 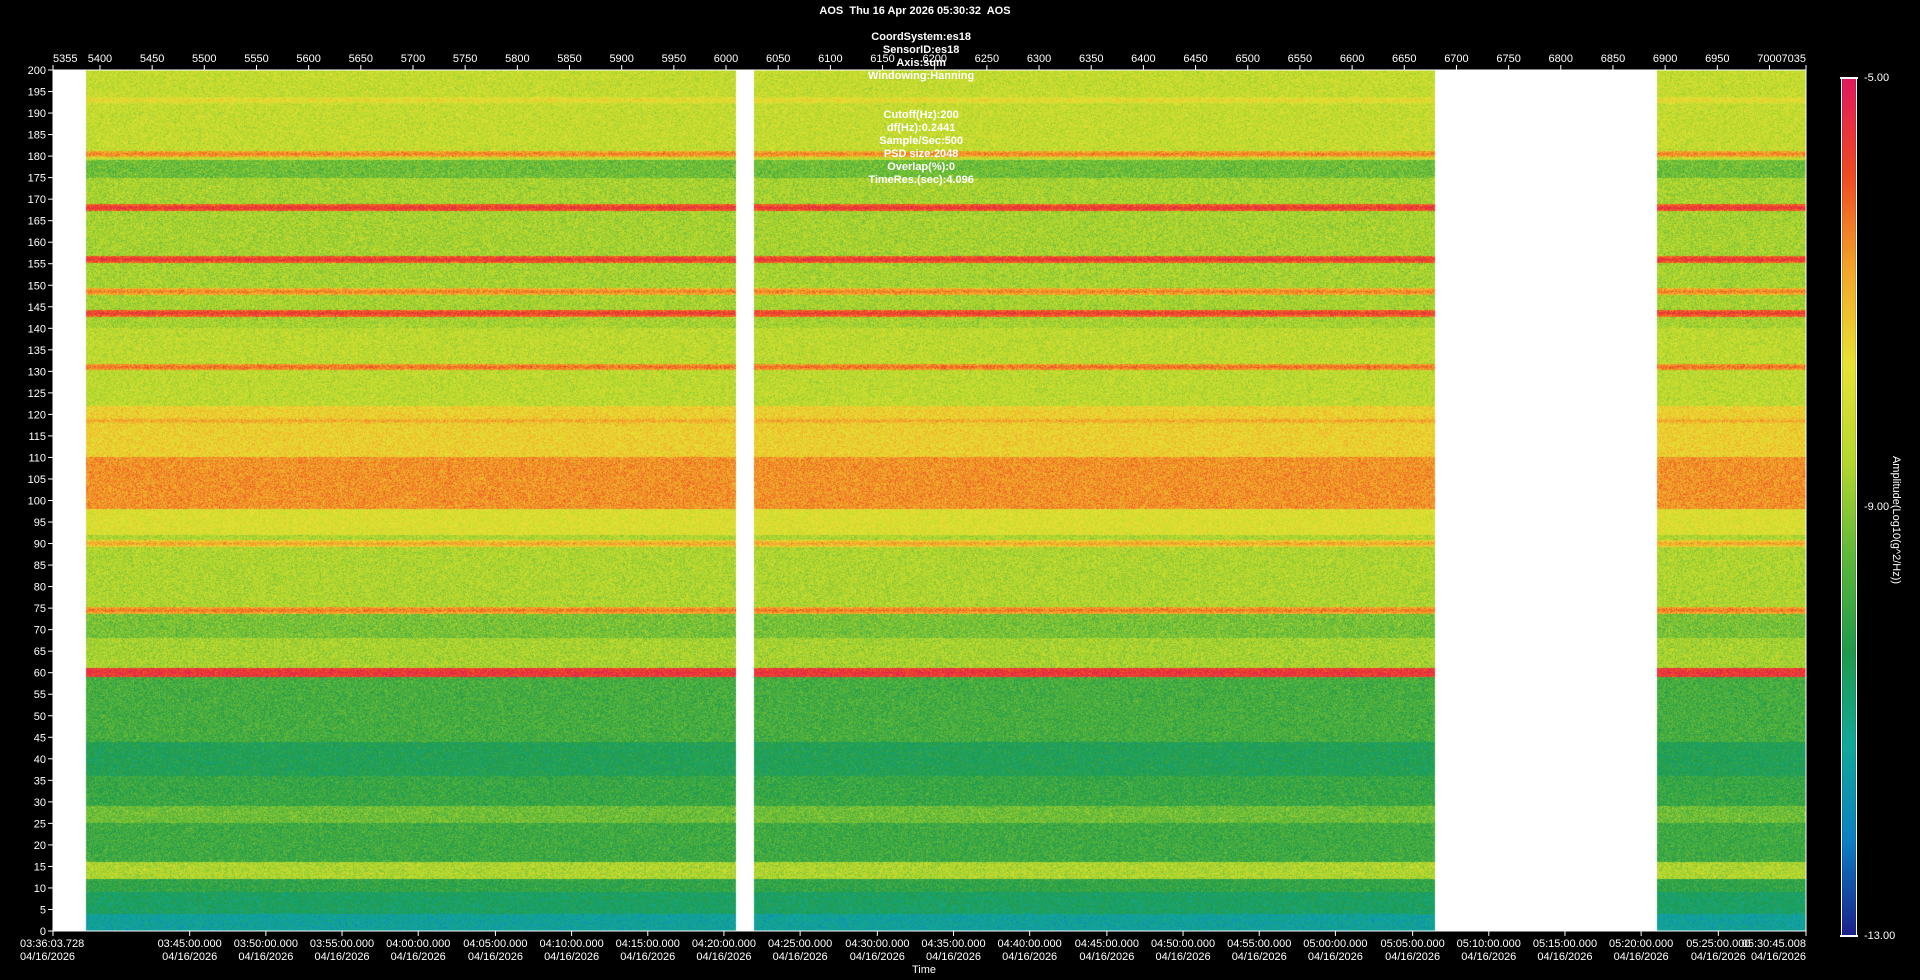 I want to click on y-tick-label: 70, so click(x=40, y=631).